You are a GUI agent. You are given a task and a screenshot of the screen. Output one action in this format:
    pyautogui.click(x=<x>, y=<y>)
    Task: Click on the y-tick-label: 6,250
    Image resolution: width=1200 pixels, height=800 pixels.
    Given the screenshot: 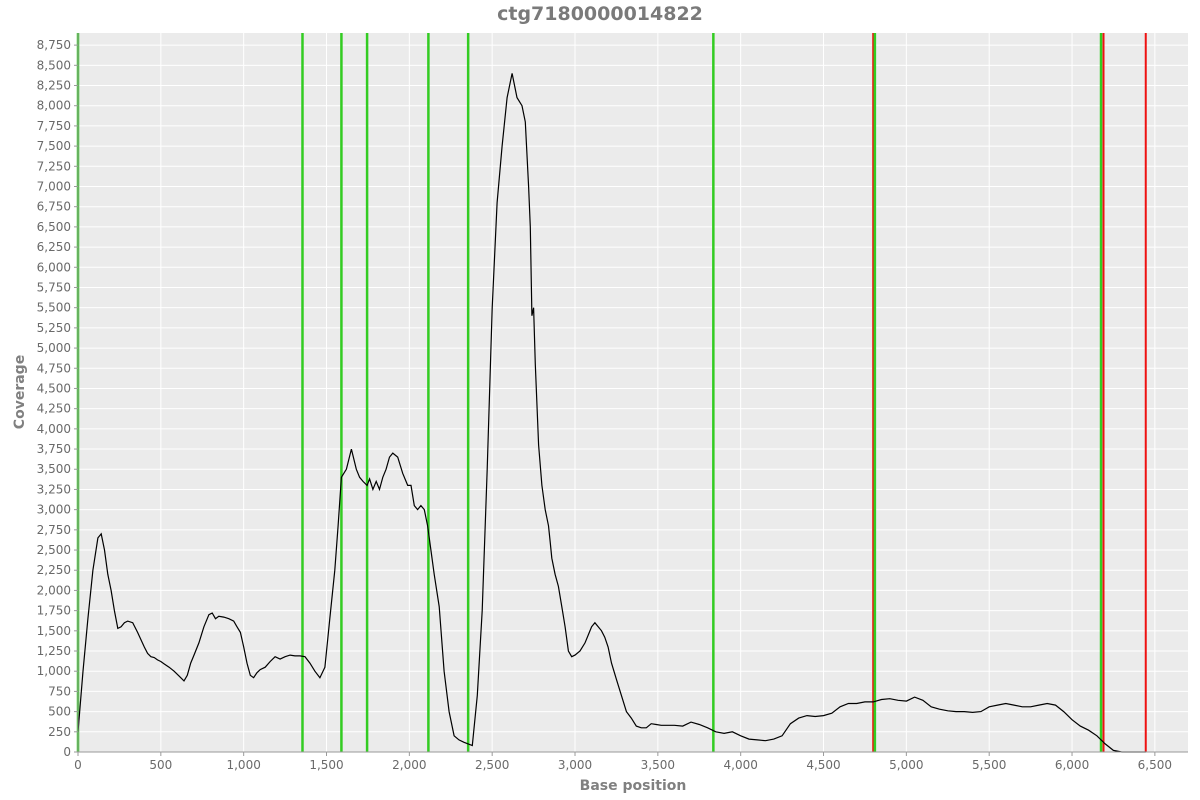 What is the action you would take?
    pyautogui.click(x=54, y=247)
    